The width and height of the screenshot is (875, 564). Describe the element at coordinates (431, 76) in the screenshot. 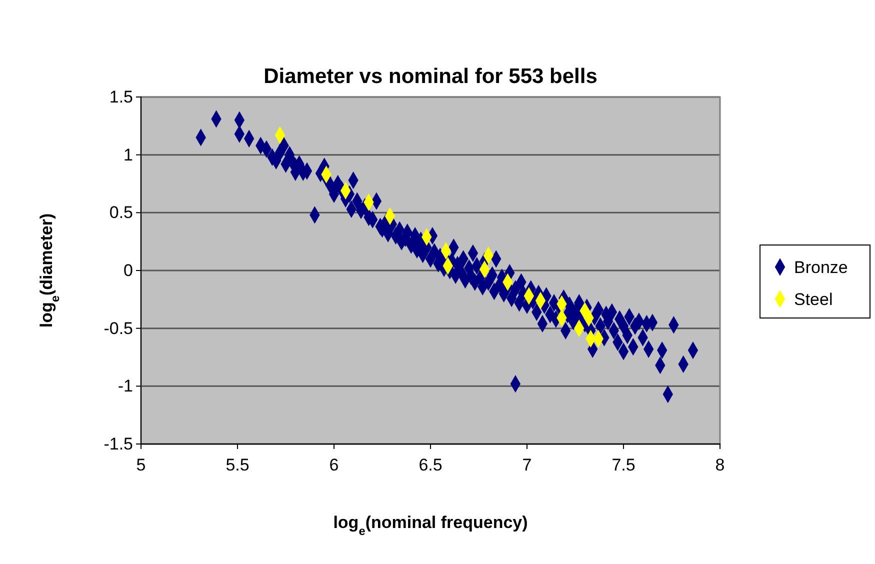

I see `chart-title: Diameter vs nominal for 553 bells` at that location.